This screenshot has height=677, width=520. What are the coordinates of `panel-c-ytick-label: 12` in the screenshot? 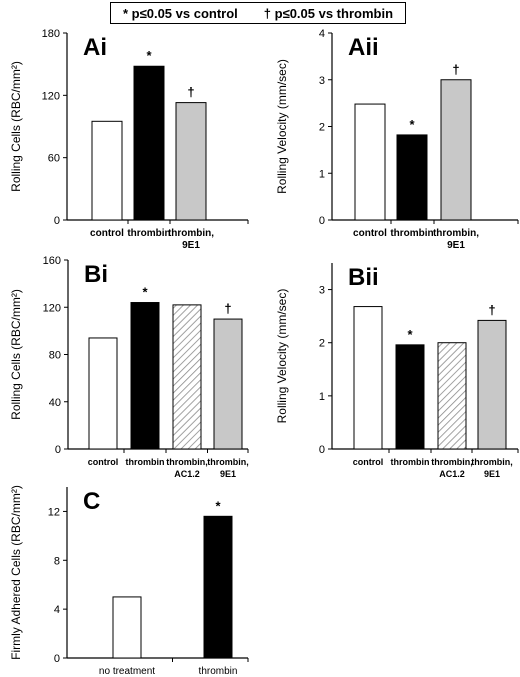 It's located at (54, 512).